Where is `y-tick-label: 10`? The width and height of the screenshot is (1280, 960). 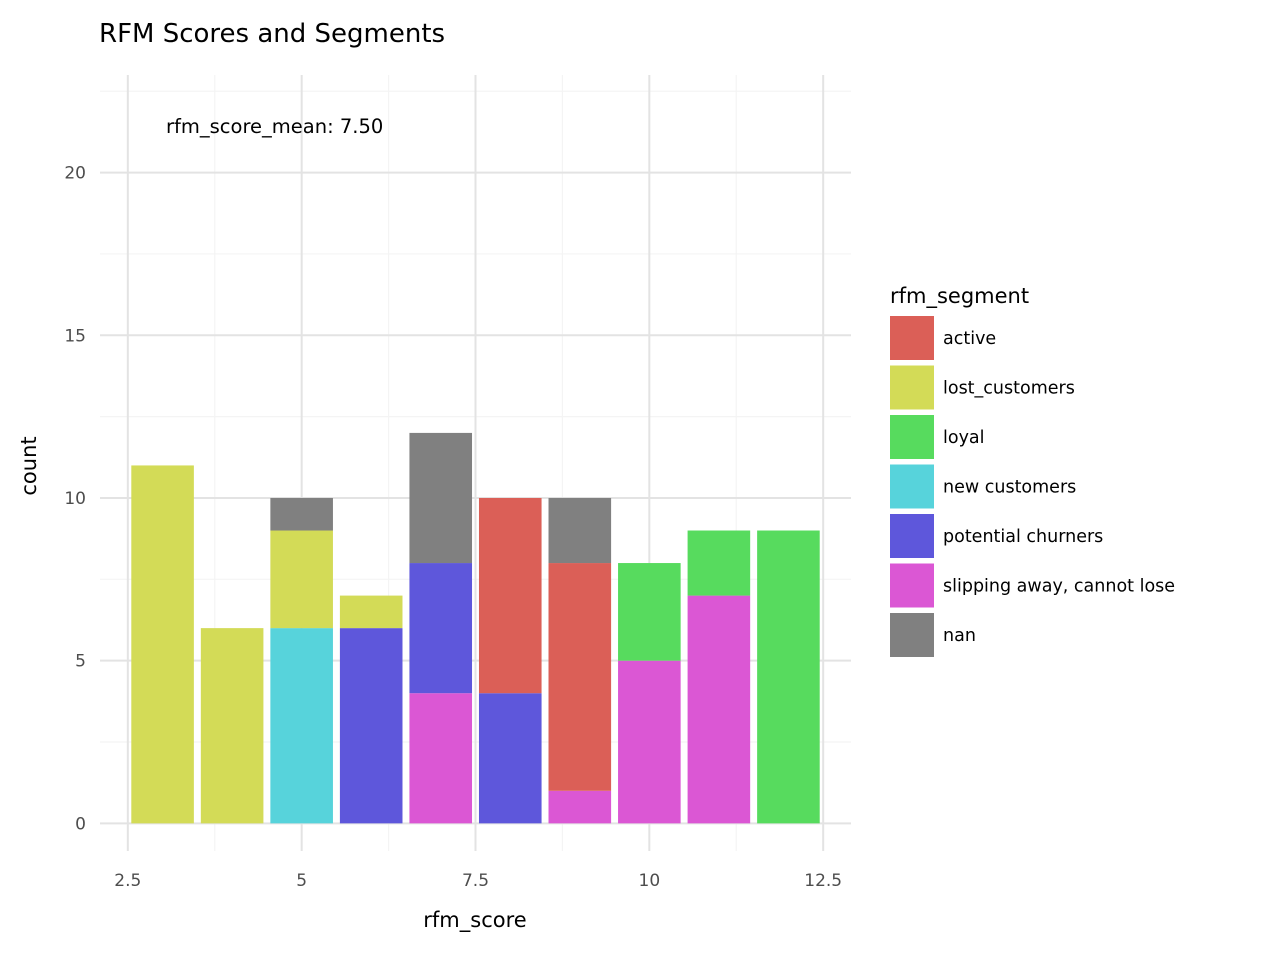
y-tick-label: 10 is located at coordinates (75, 499).